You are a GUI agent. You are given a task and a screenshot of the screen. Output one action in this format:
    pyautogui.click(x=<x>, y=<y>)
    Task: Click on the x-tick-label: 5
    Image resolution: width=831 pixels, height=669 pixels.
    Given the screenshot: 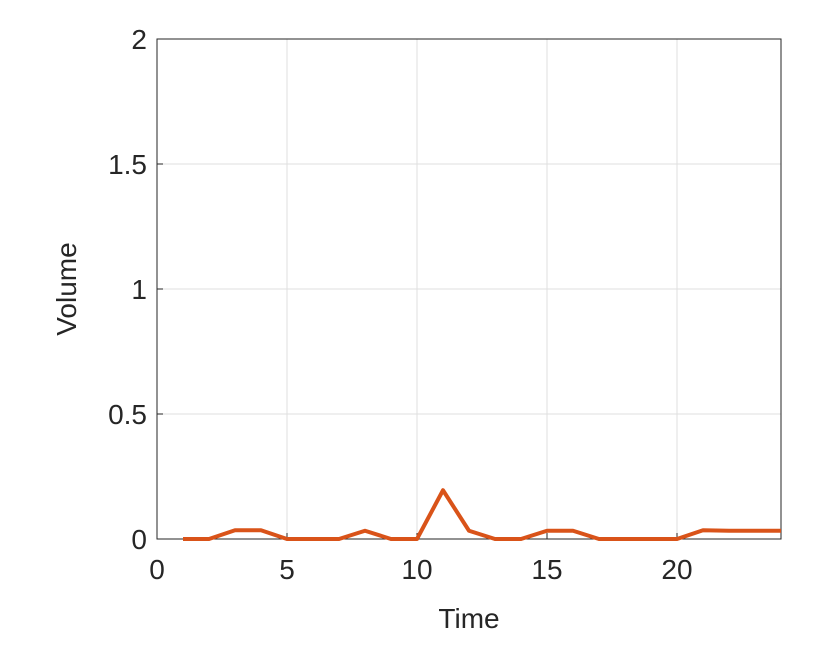 What is the action you would take?
    pyautogui.click(x=287, y=569)
    